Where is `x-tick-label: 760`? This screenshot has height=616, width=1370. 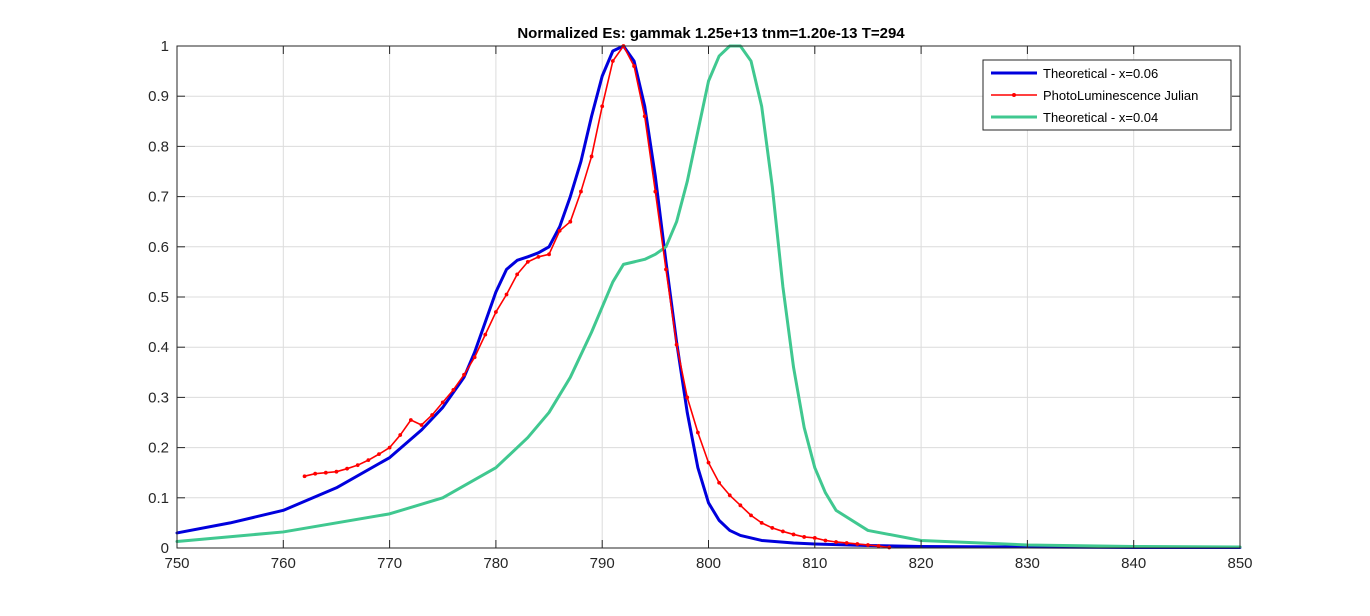 x-tick-label: 760 is located at coordinates (283, 563).